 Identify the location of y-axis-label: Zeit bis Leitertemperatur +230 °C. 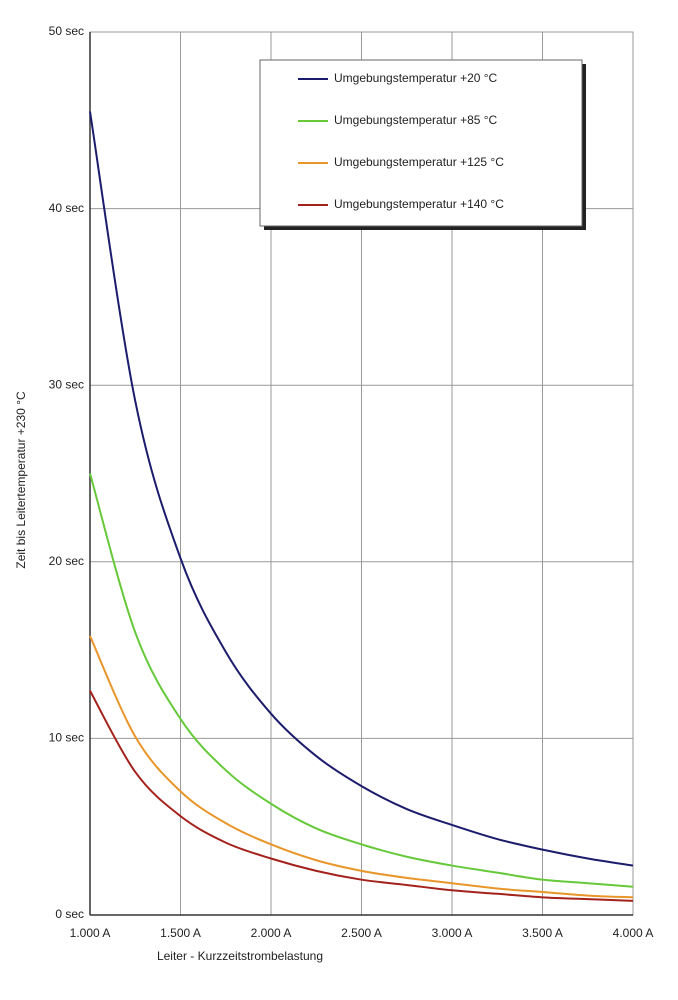
(21, 480).